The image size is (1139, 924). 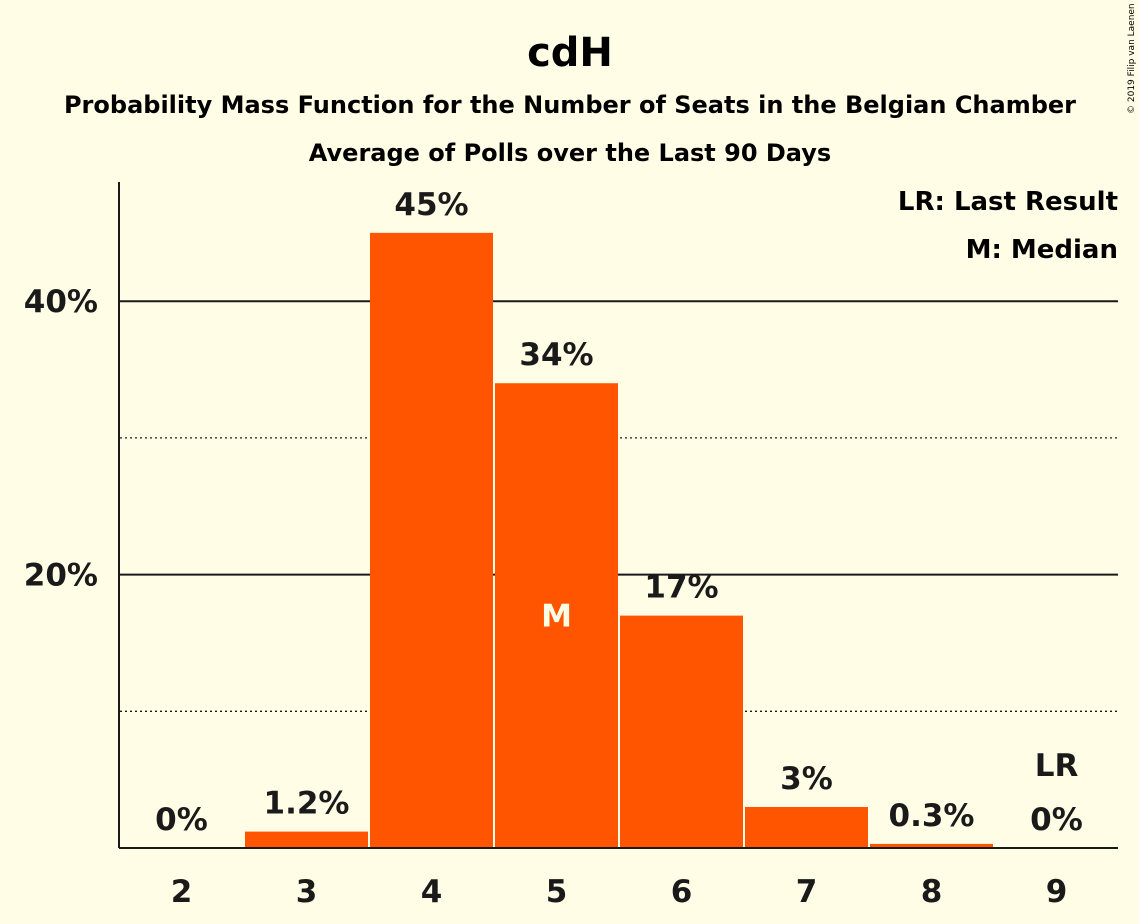 What do you see at coordinates (432, 892) in the screenshot?
I see `x-tick-label-4: 4` at bounding box center [432, 892].